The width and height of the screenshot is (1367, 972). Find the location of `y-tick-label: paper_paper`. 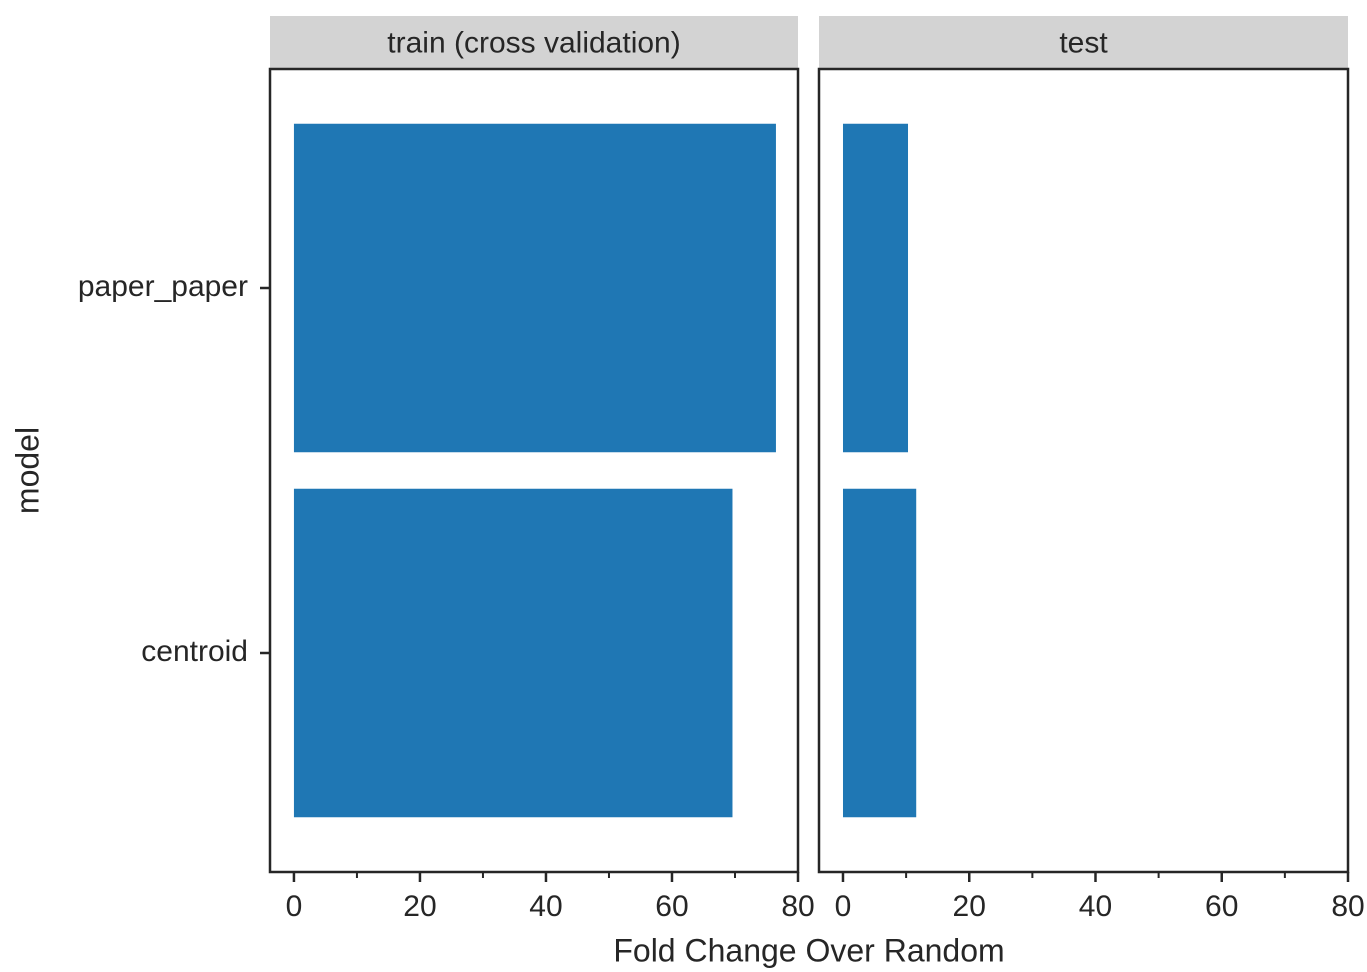

y-tick-label: paper_paper is located at coordinates (163, 286).